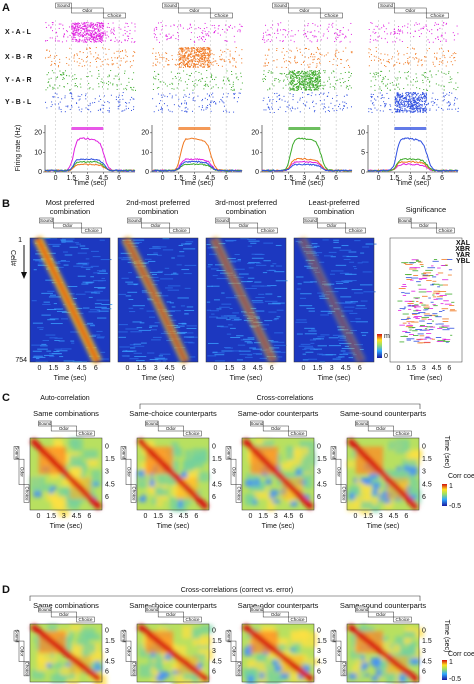 This screenshot has height=684, width=474. Describe the element at coordinates (228, 453) in the screenshot. I see `epoch-box` at that location.